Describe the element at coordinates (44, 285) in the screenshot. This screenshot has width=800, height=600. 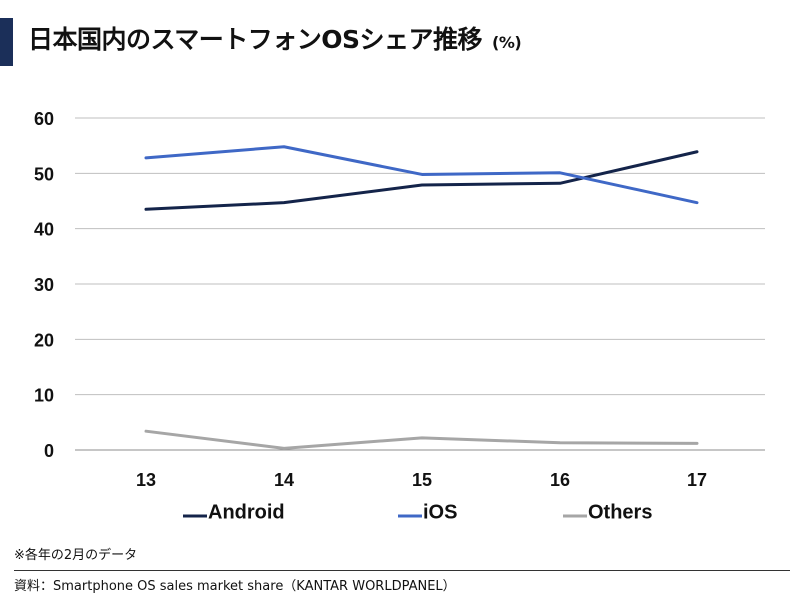
I see `y-tick-label: 30` at that location.